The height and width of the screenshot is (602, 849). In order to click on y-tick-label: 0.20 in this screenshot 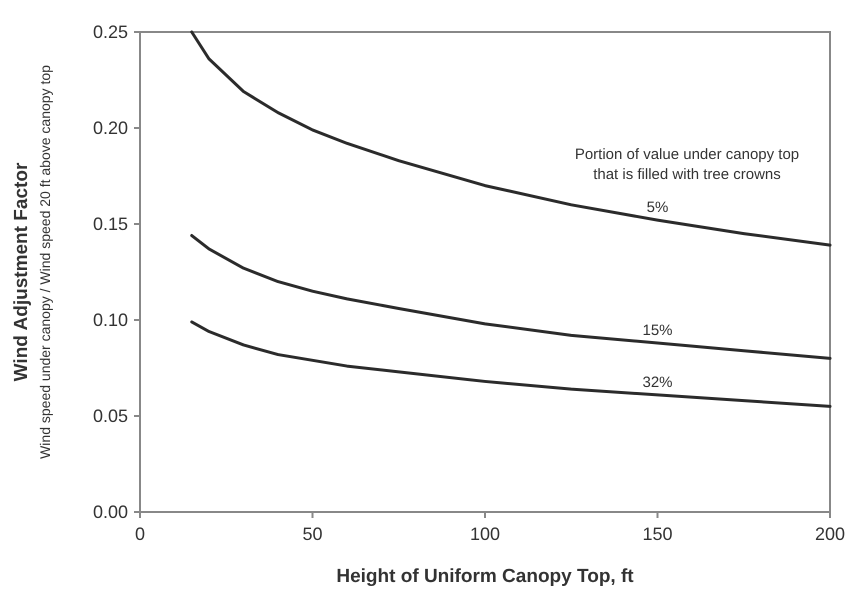, I will do `click(110, 128)`.